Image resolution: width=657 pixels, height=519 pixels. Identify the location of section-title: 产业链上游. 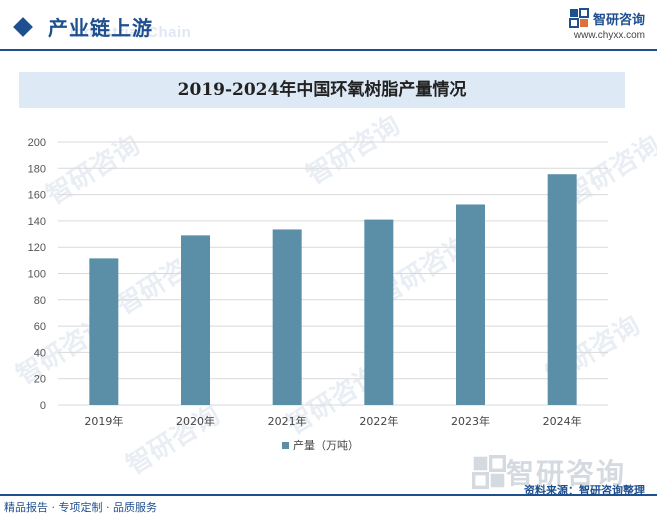
(100, 28).